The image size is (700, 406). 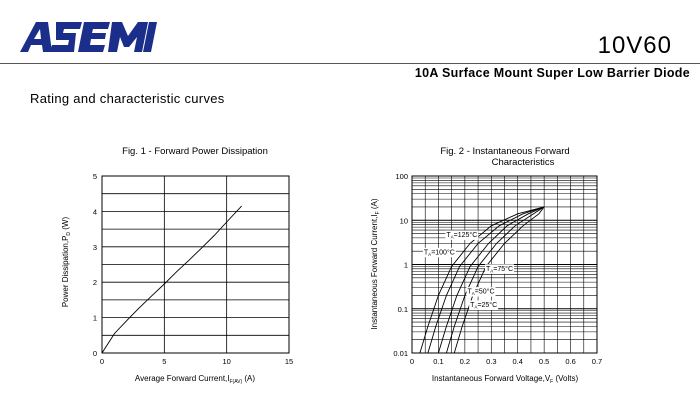 I want to click on fig2-y-axis-label: Instantaneous Forward Current,IF (A), so click(x=375, y=263).